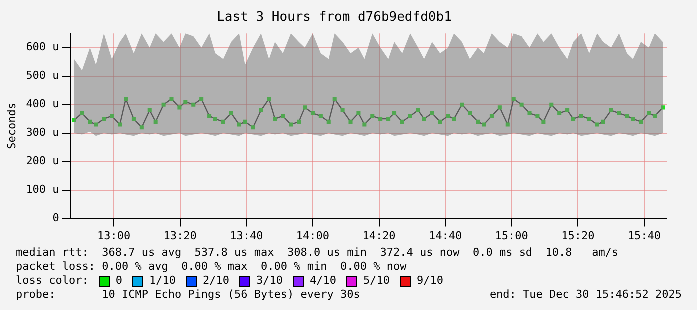 The width and height of the screenshot is (697, 310). Describe the element at coordinates (645, 235) in the screenshot. I see `x-tick-label: 15:40` at that location.